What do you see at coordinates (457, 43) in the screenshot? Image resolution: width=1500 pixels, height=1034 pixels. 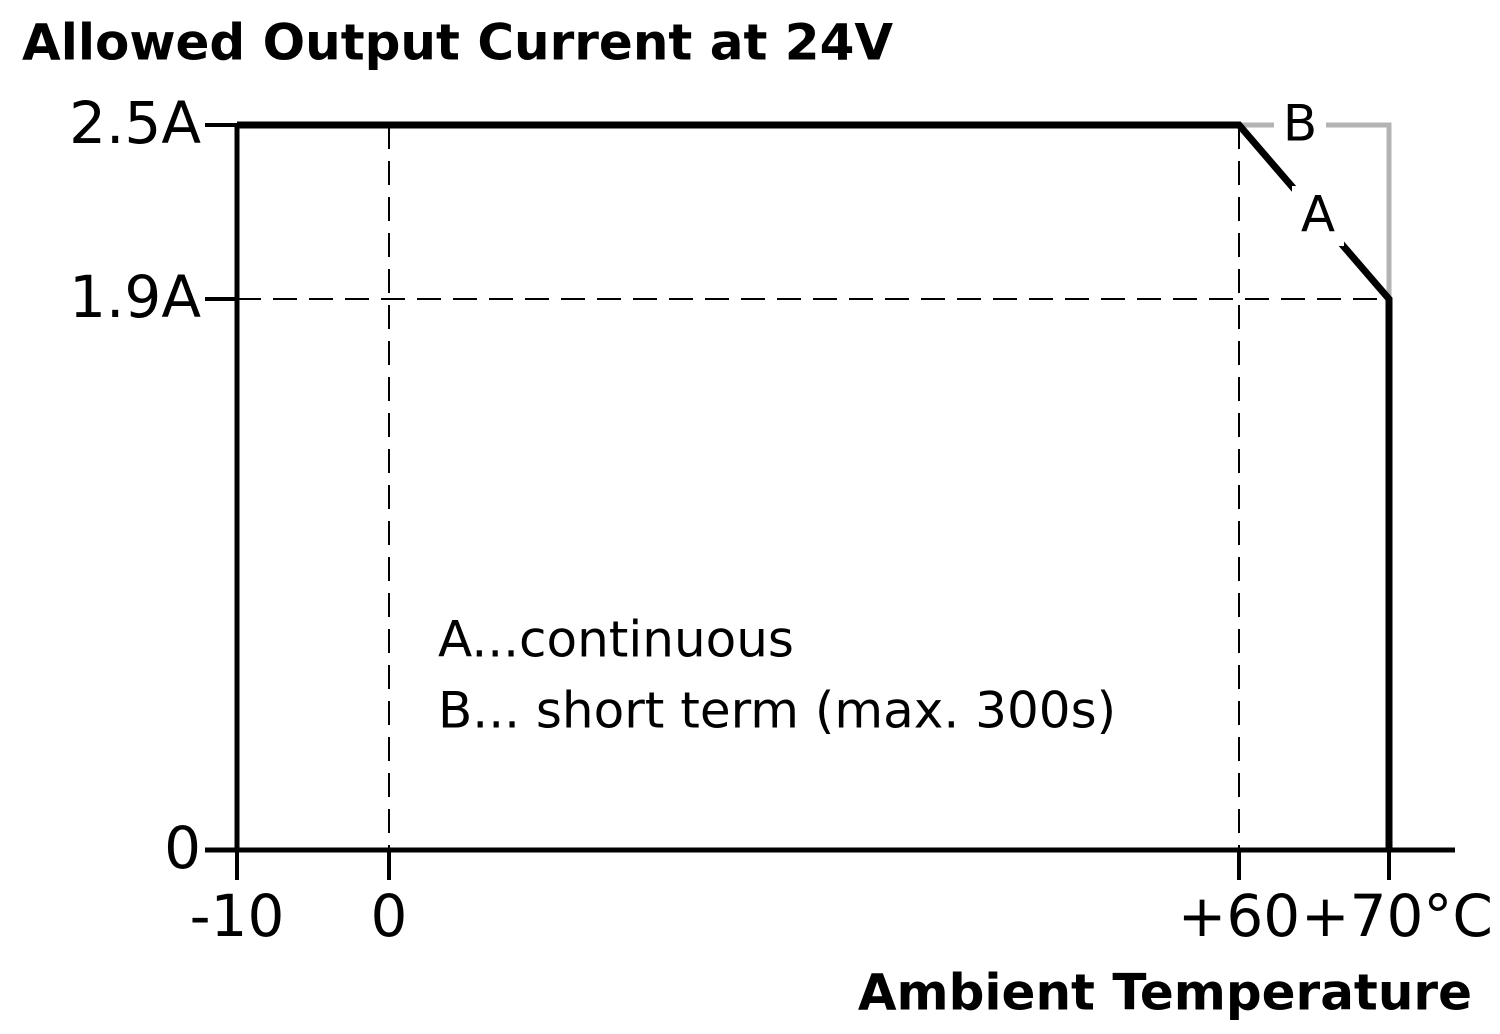 I see `chart-title: Allowed Output Current at 24V` at bounding box center [457, 43].